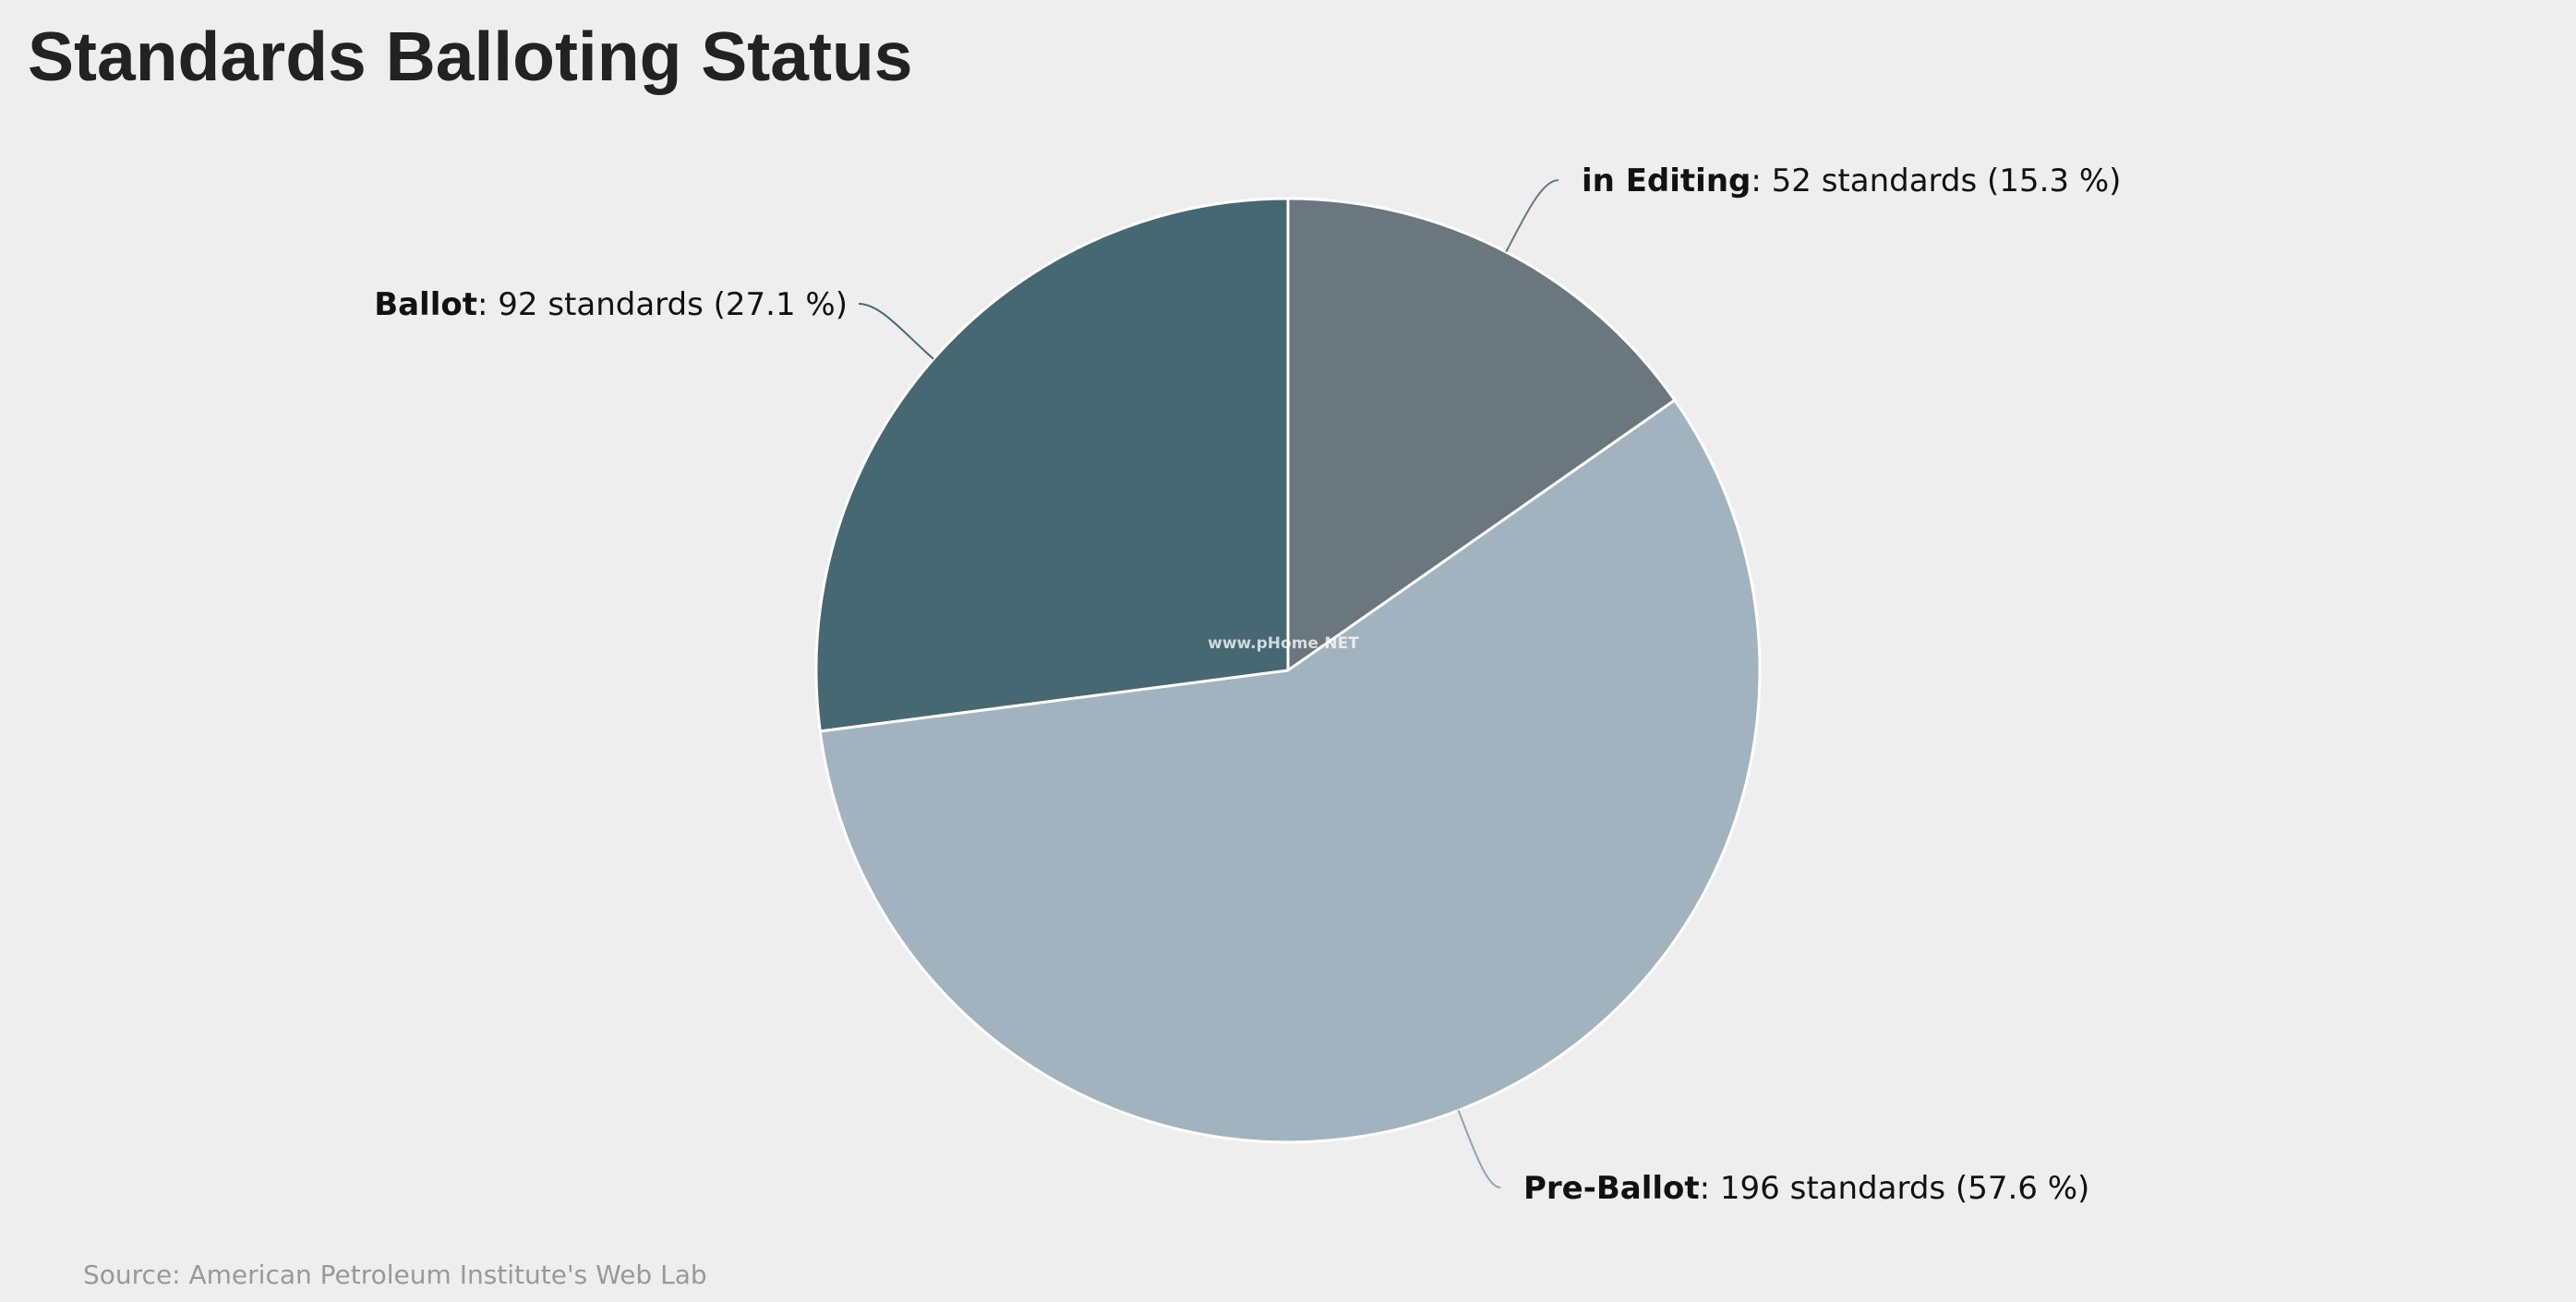  What do you see at coordinates (1666, 181) in the screenshot?
I see `slice-label-name: in Editing` at bounding box center [1666, 181].